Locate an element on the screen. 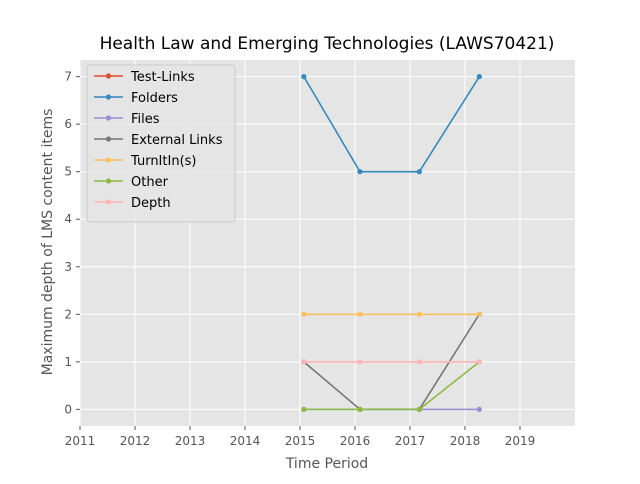 This screenshot has height=484, width=640. legend-marker-files is located at coordinates (108, 118).